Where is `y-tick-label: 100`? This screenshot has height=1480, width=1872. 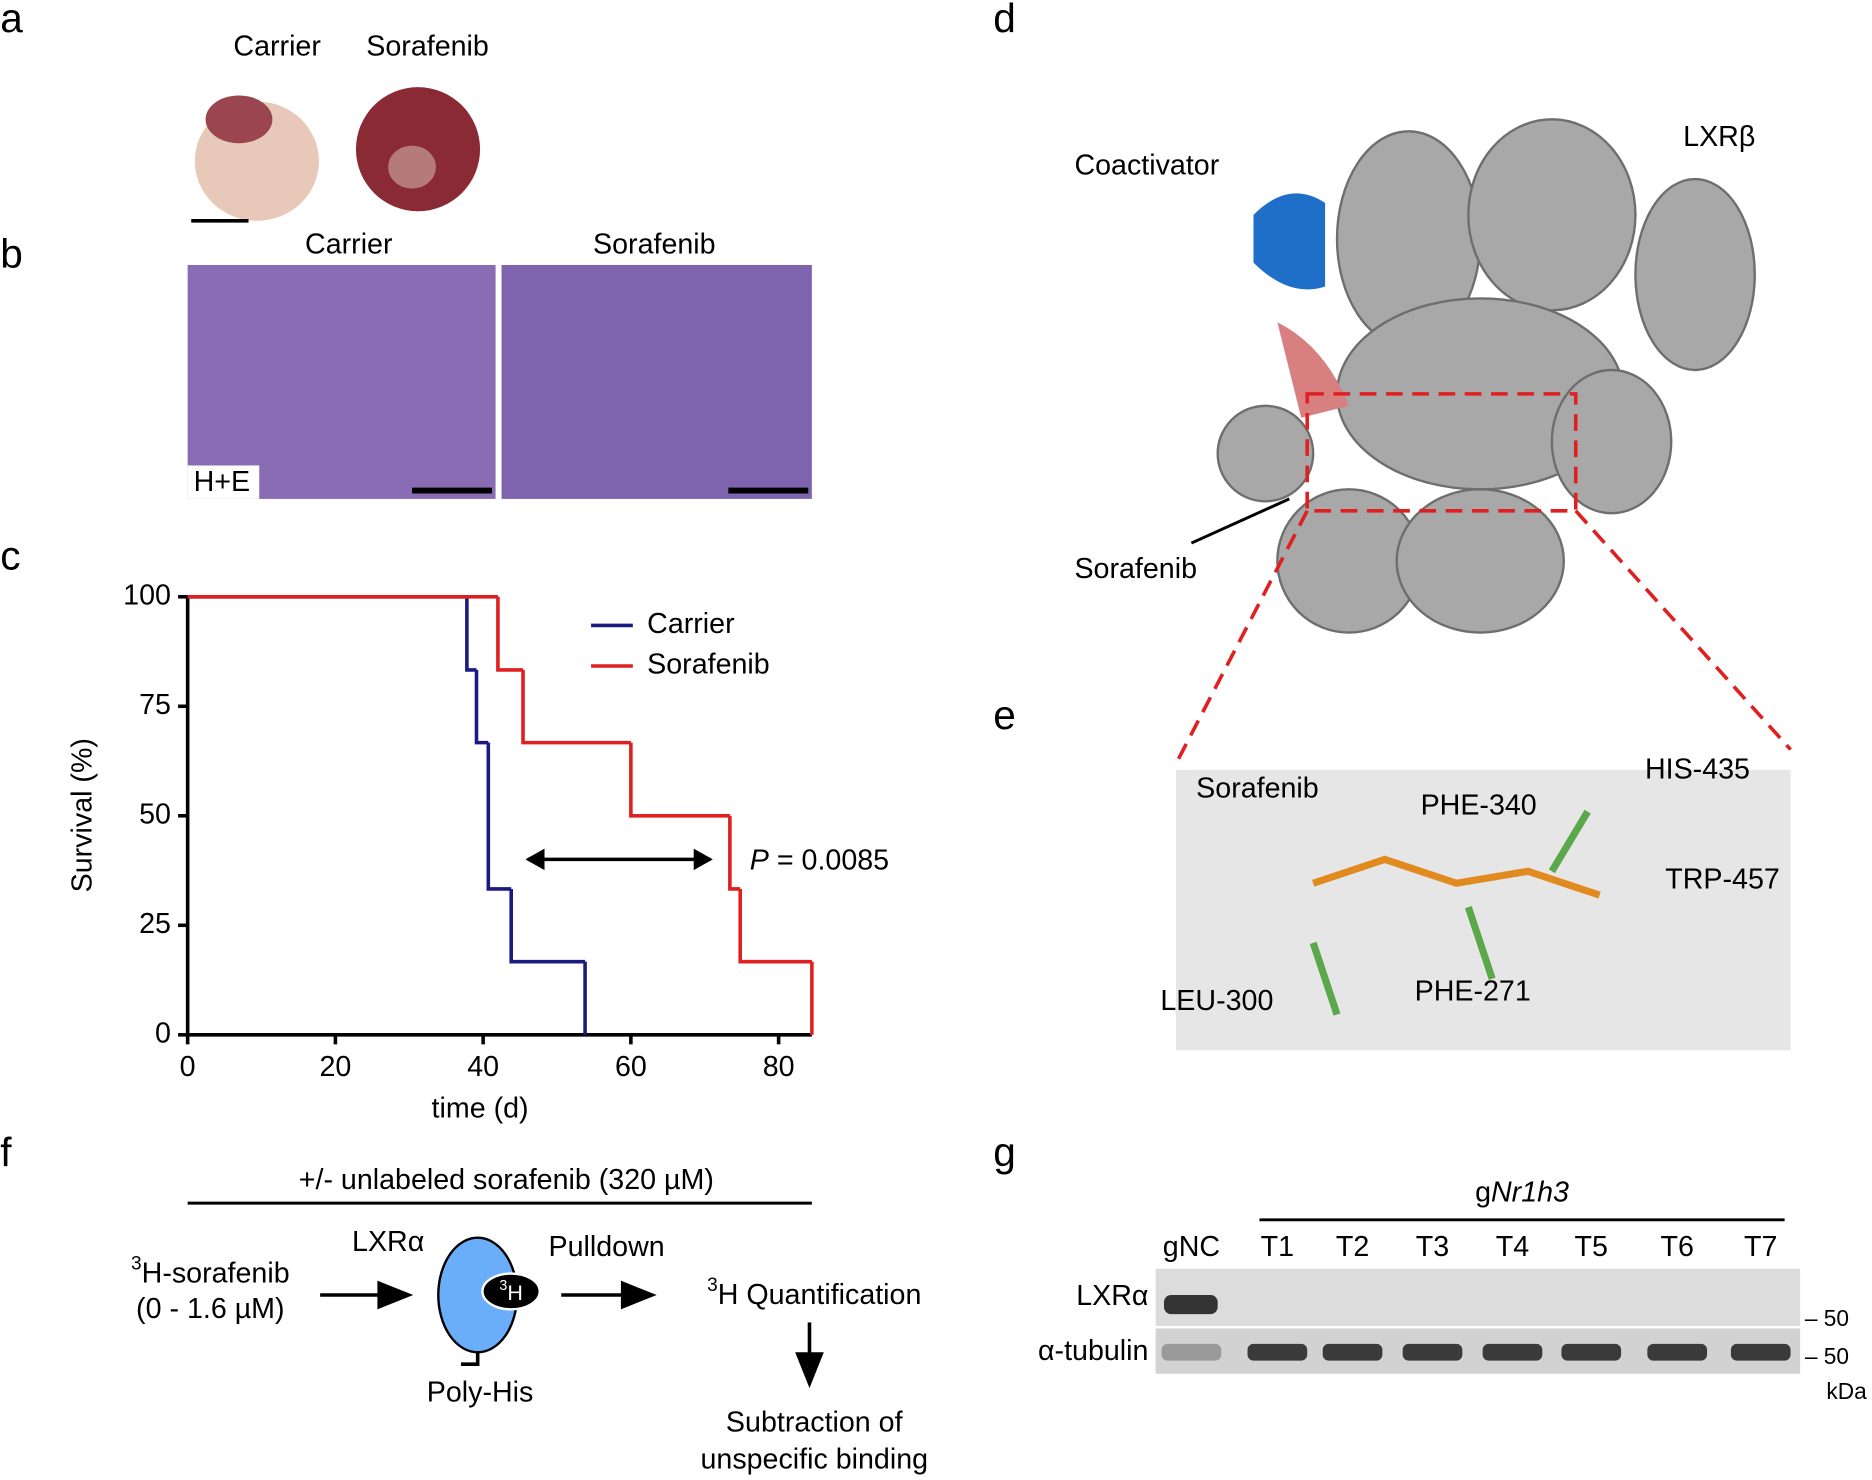 y-tick-label: 100 is located at coordinates (147, 595).